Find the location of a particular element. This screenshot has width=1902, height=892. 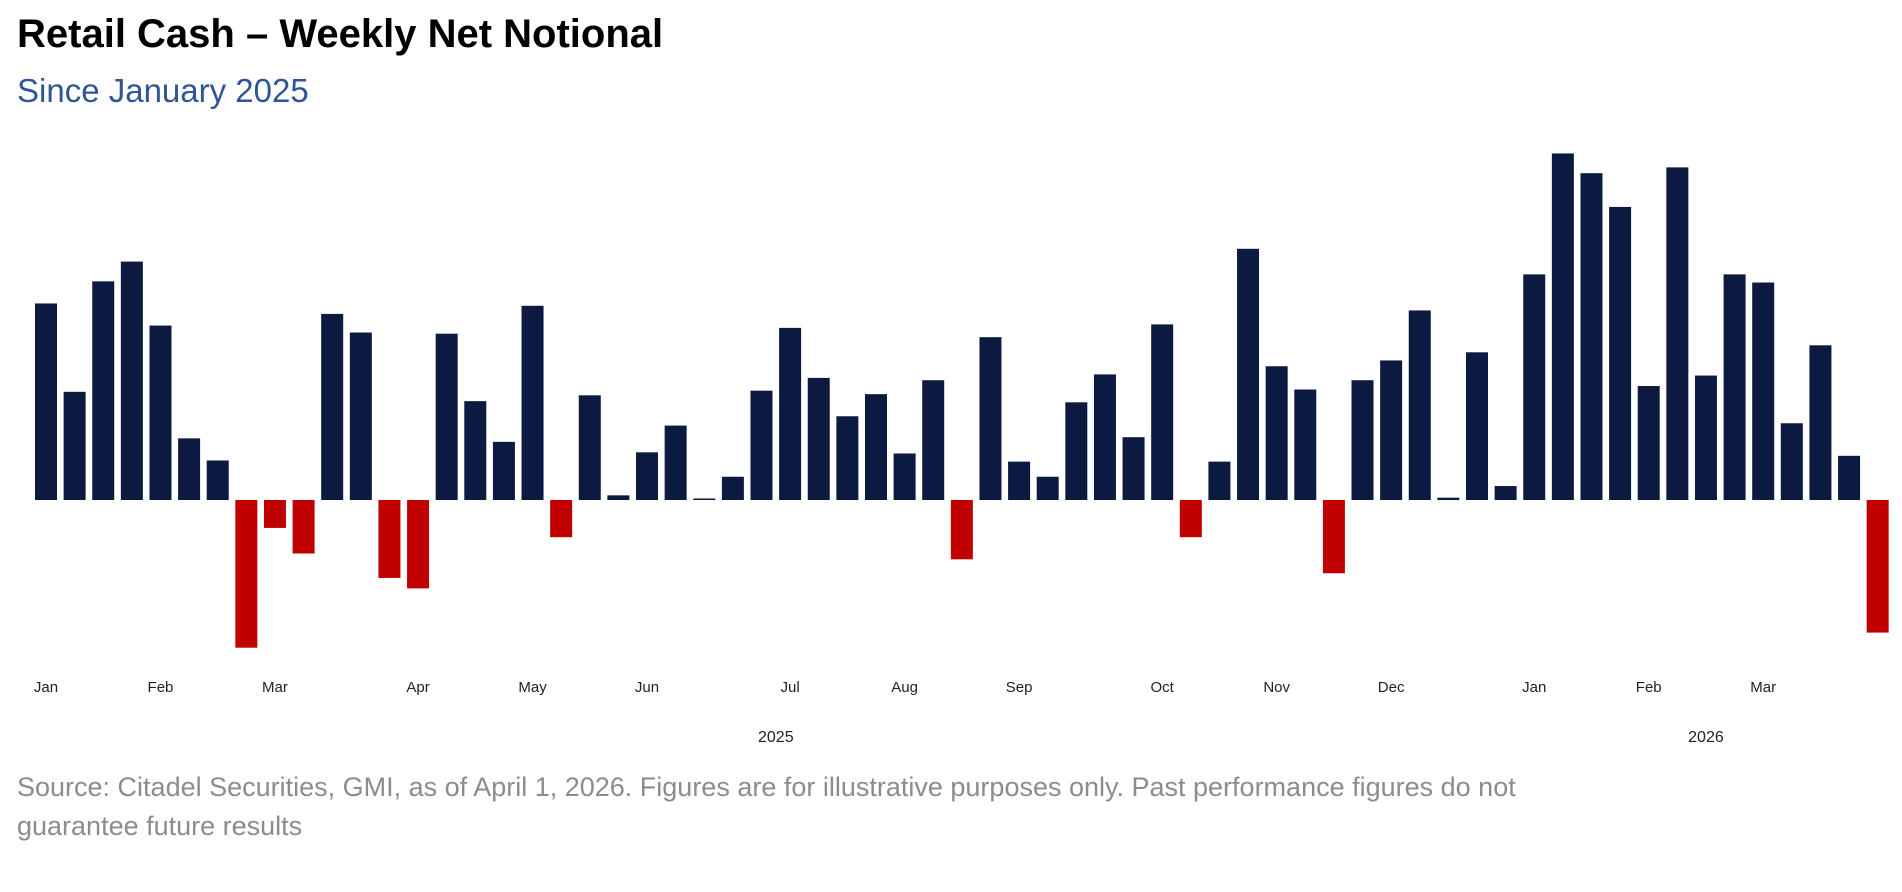

chart-subtitle: Since January 2025 is located at coordinates (163, 90).